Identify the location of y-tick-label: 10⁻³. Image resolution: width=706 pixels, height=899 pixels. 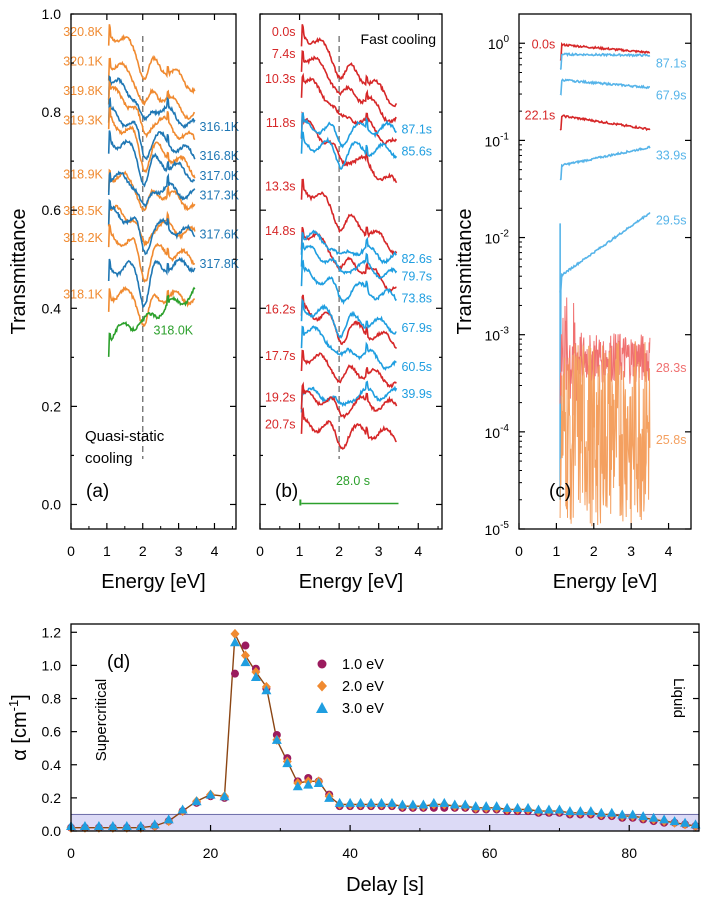
(497, 335).